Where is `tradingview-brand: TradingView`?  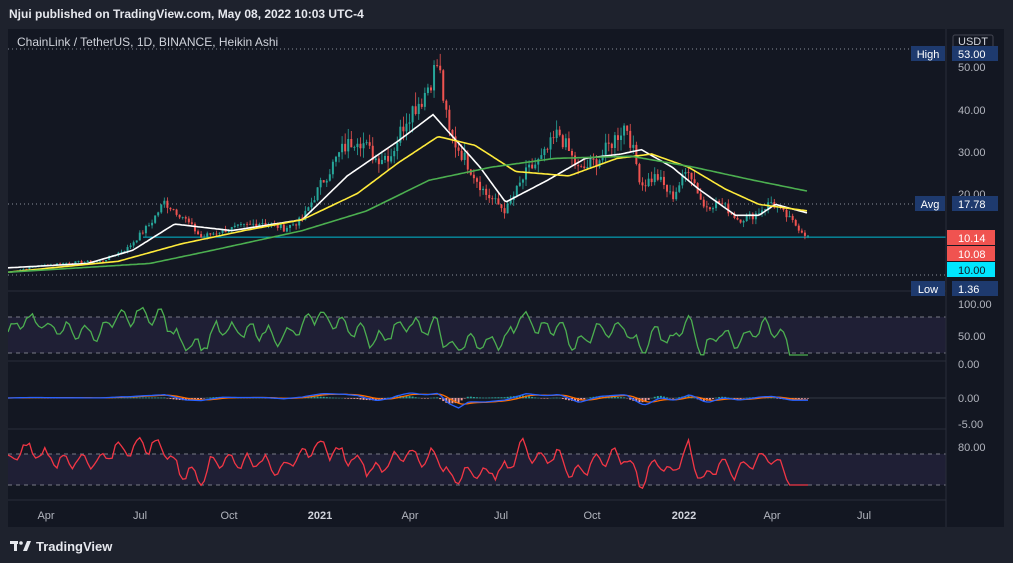
tradingview-brand: TradingView is located at coordinates (61, 546).